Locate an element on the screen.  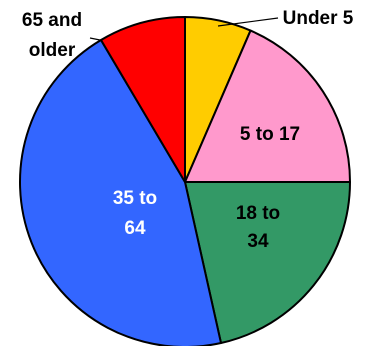
label-65-and-older: 65 and older is located at coordinates (52, 35).